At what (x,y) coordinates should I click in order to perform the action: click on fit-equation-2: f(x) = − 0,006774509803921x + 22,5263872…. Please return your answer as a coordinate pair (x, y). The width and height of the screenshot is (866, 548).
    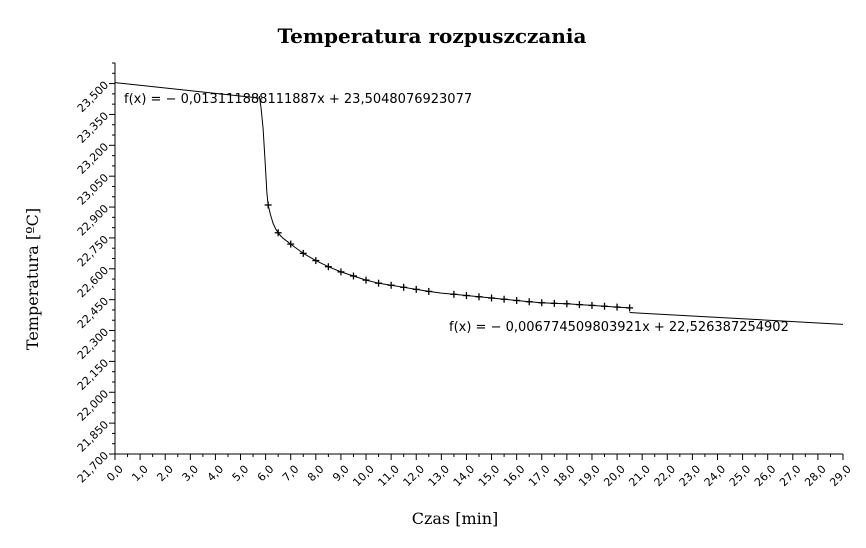
    Looking at the image, I should click on (619, 327).